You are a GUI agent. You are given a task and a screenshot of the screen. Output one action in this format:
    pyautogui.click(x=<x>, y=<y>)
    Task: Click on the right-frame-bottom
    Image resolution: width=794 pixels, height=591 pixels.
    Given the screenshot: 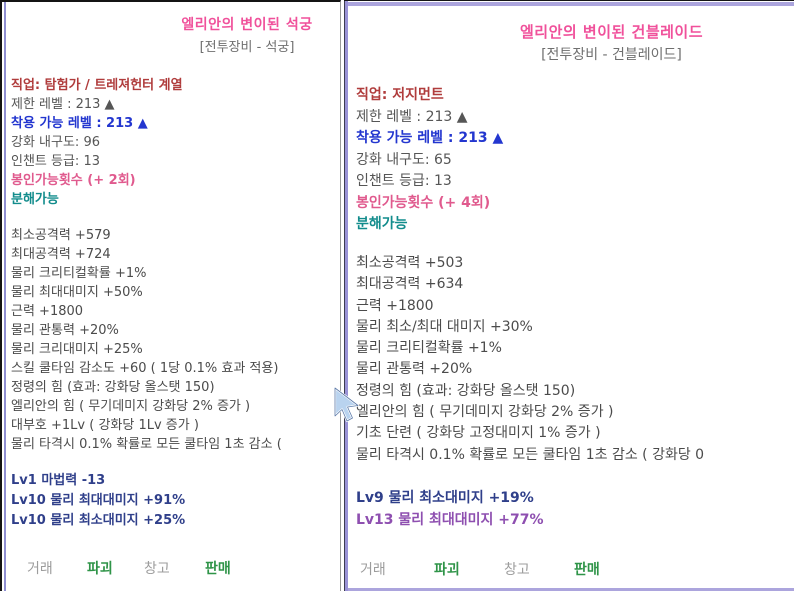 What is the action you would take?
    pyautogui.click(x=569, y=589)
    